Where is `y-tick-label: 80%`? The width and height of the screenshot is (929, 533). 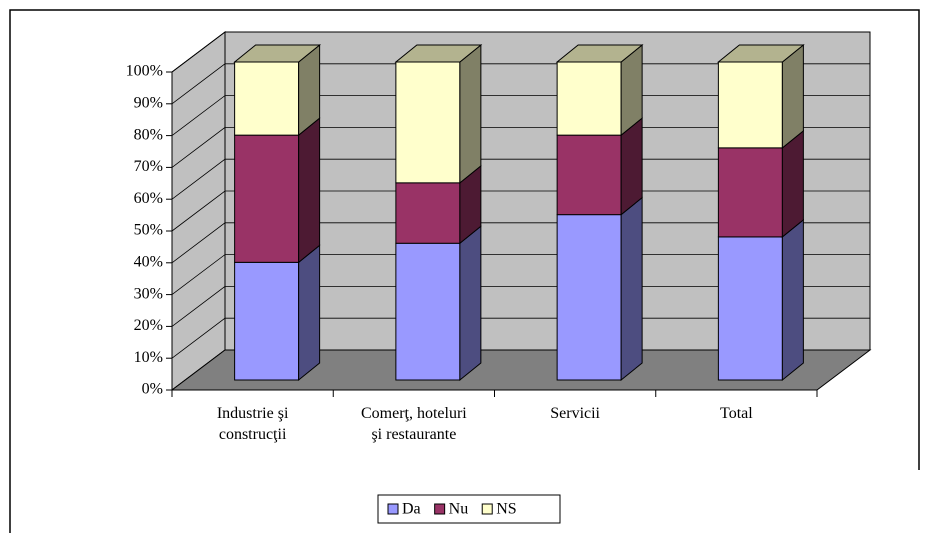 y-tick-label: 80% is located at coordinates (148, 134).